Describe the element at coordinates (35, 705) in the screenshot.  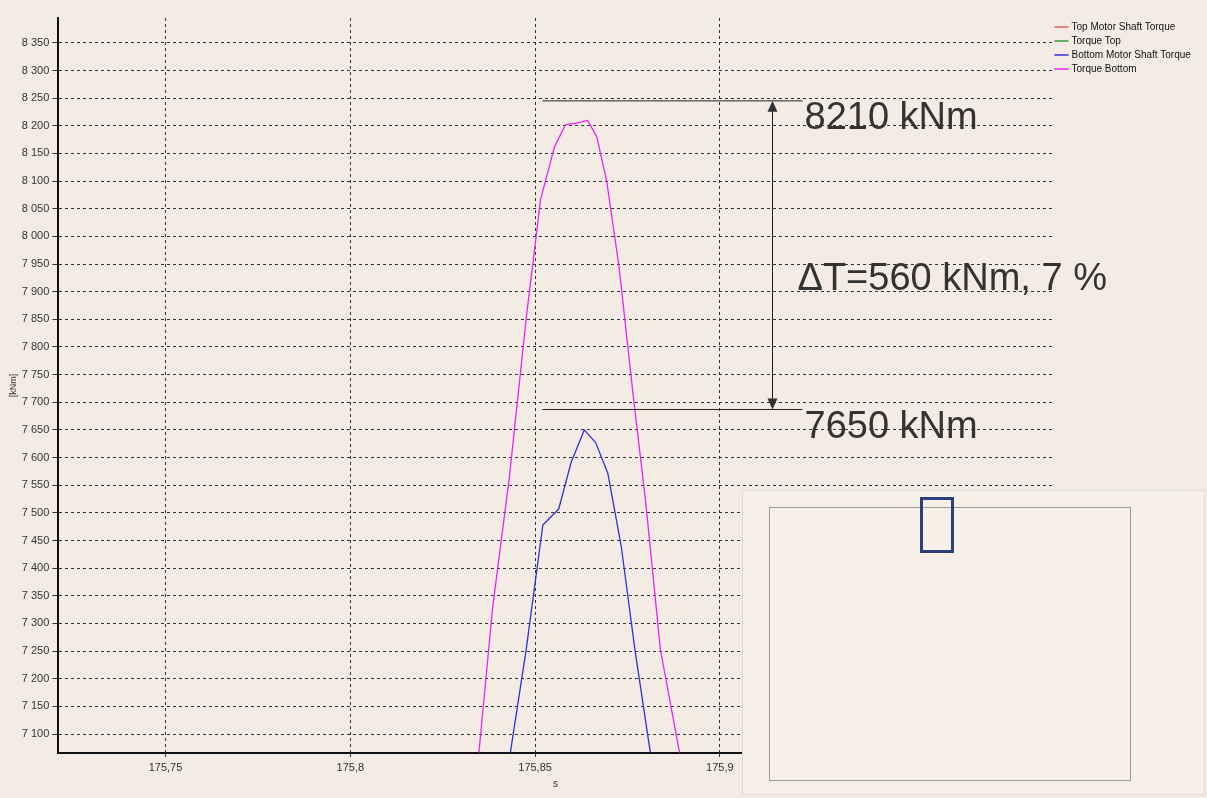
I see `y-tick-label: 7 150` at that location.